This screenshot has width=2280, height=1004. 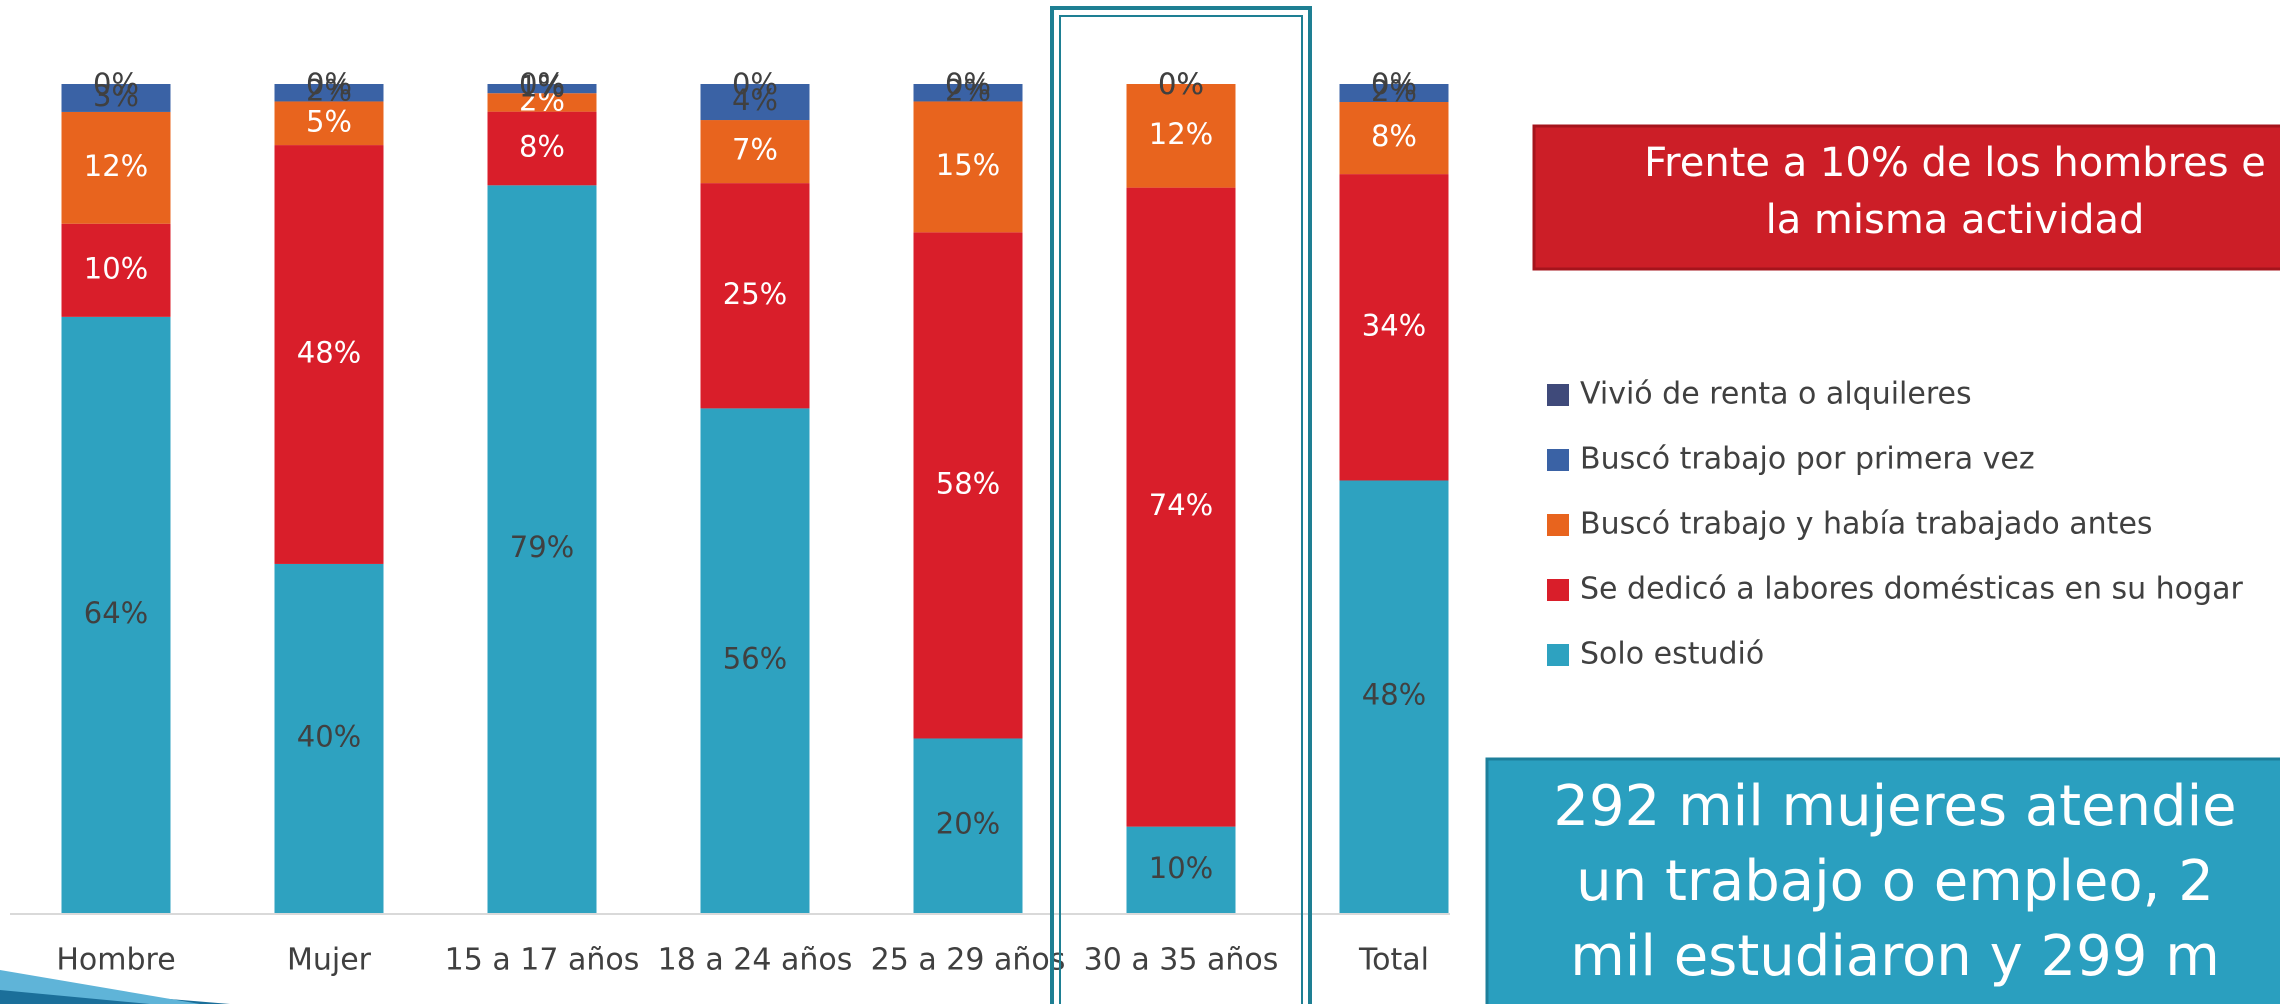 I want to click on callout-text: Frente a 10% de los hombres e, so click(x=1955, y=163).